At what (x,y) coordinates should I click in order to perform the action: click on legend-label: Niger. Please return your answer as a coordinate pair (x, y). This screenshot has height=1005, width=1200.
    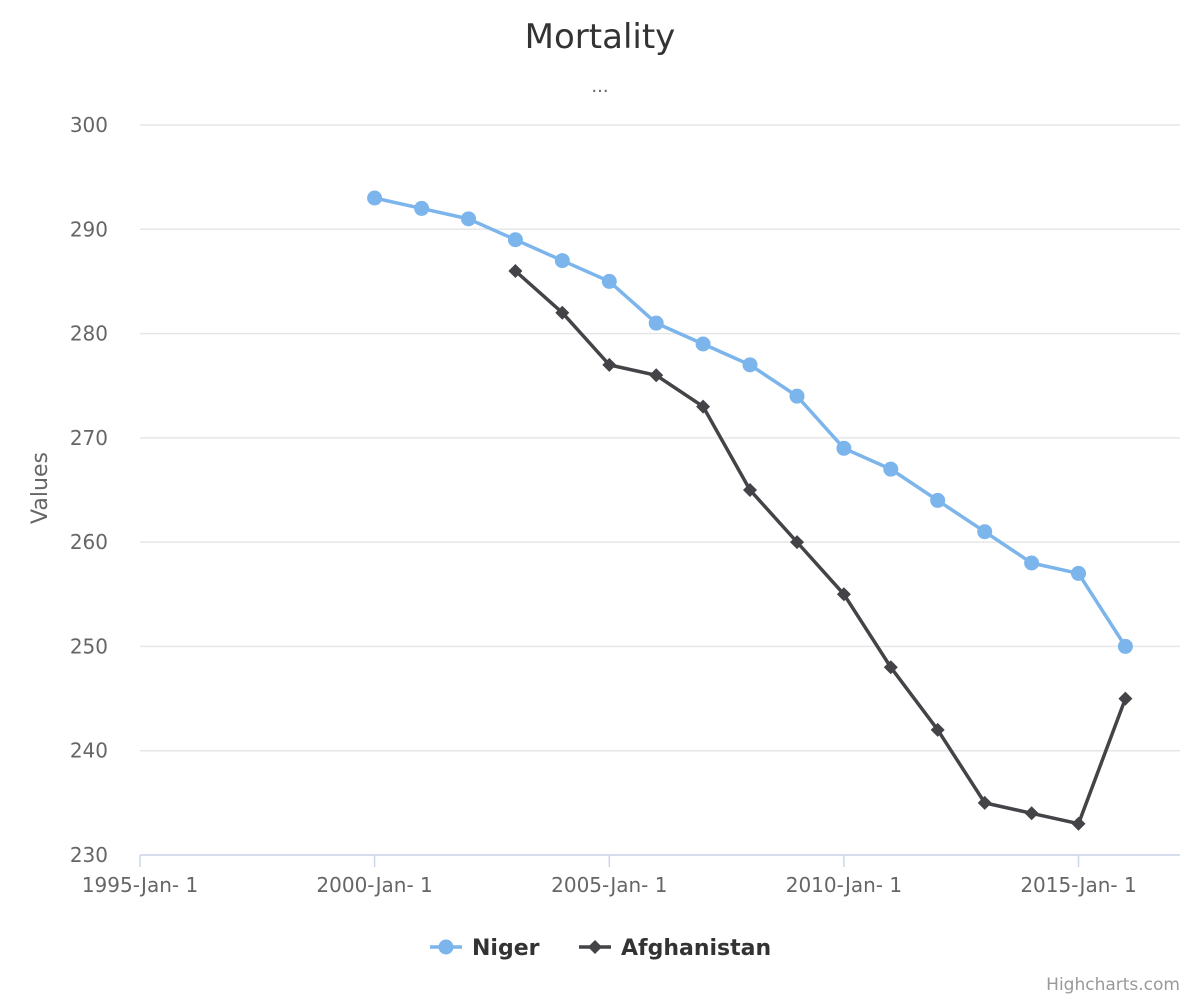
    Looking at the image, I should click on (506, 948).